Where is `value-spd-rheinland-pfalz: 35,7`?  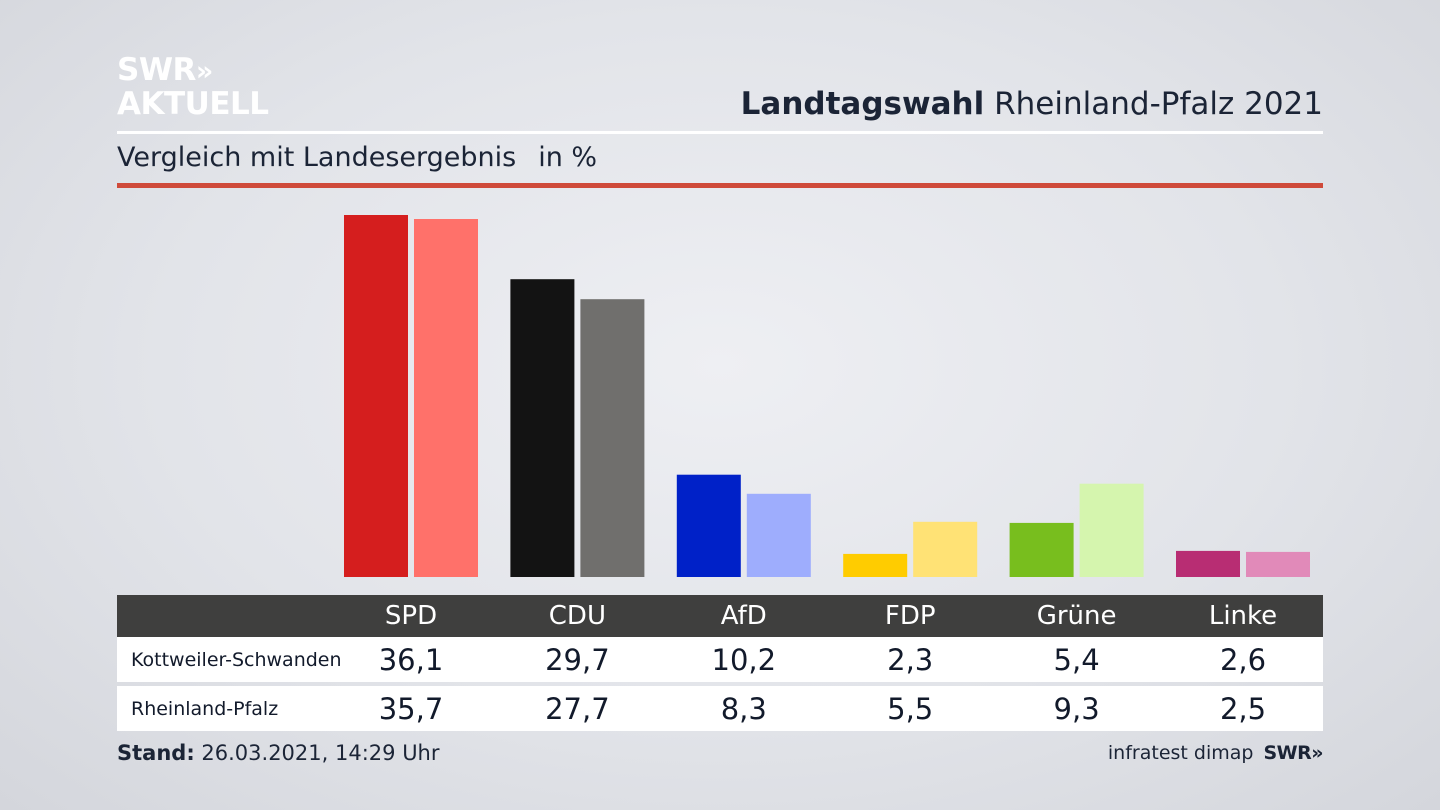 value-spd-rheinland-pfalz: 35,7 is located at coordinates (411, 708).